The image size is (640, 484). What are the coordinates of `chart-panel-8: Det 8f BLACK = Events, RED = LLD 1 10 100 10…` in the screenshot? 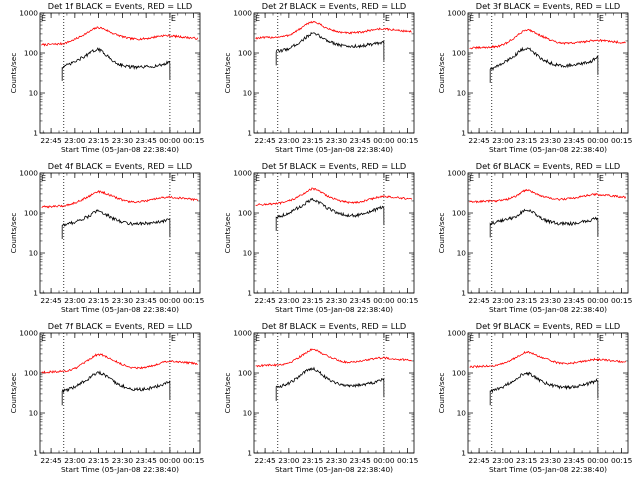 It's located at (321, 397).